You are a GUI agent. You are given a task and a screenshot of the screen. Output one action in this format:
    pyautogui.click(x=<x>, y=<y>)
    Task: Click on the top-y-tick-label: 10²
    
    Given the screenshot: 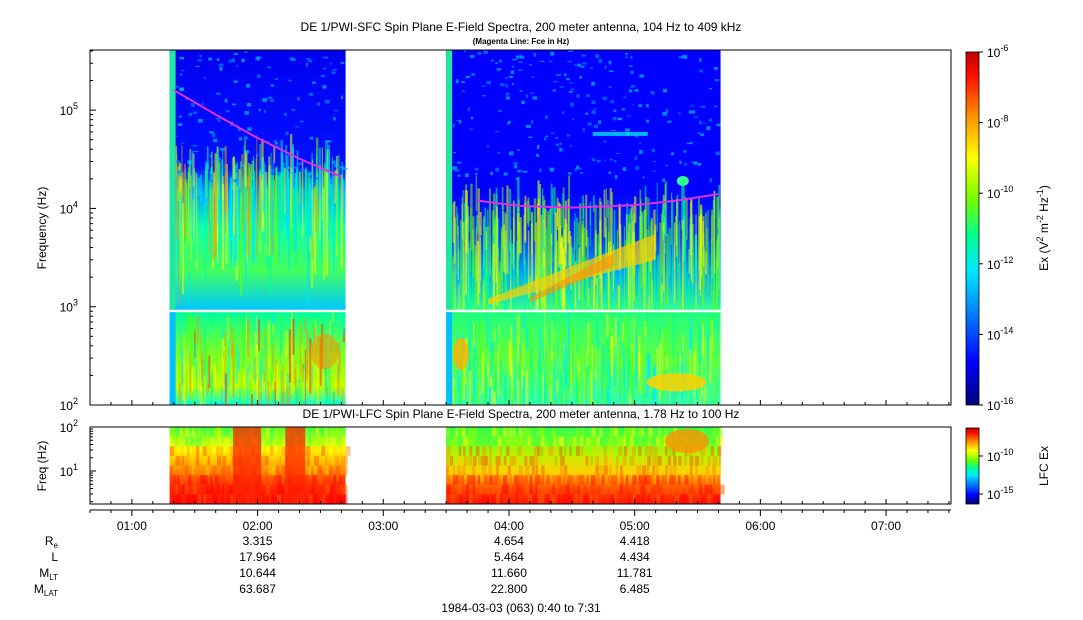 What is the action you would take?
    pyautogui.click(x=69, y=404)
    